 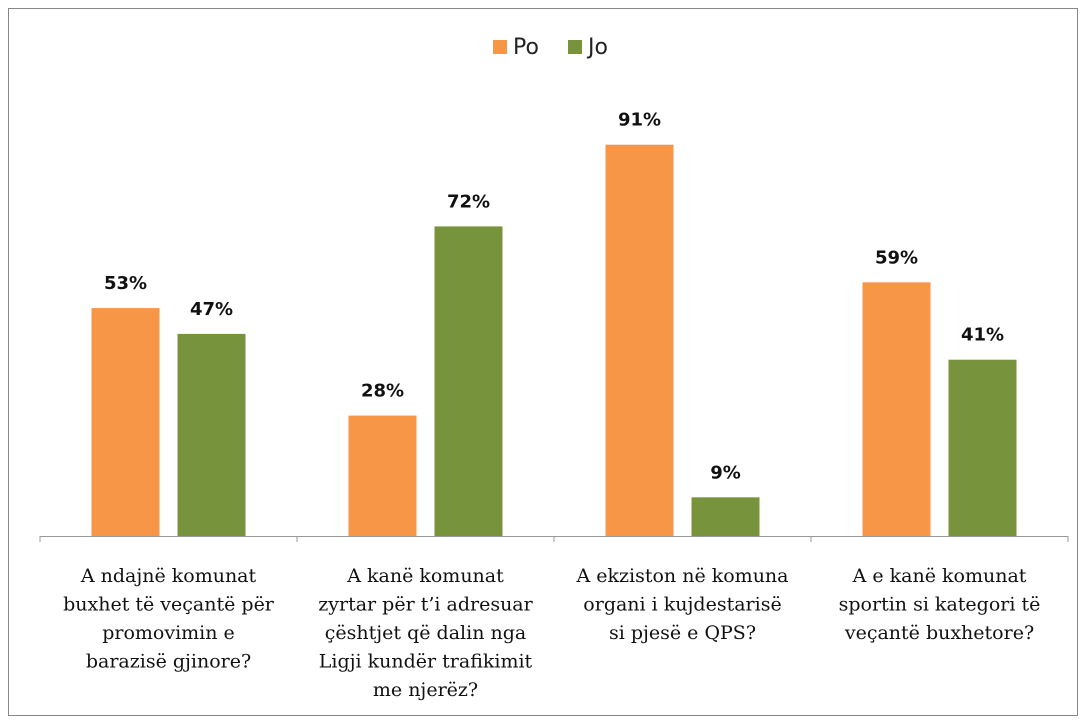 What do you see at coordinates (982, 335) in the screenshot?
I see `value-label: 41%` at bounding box center [982, 335].